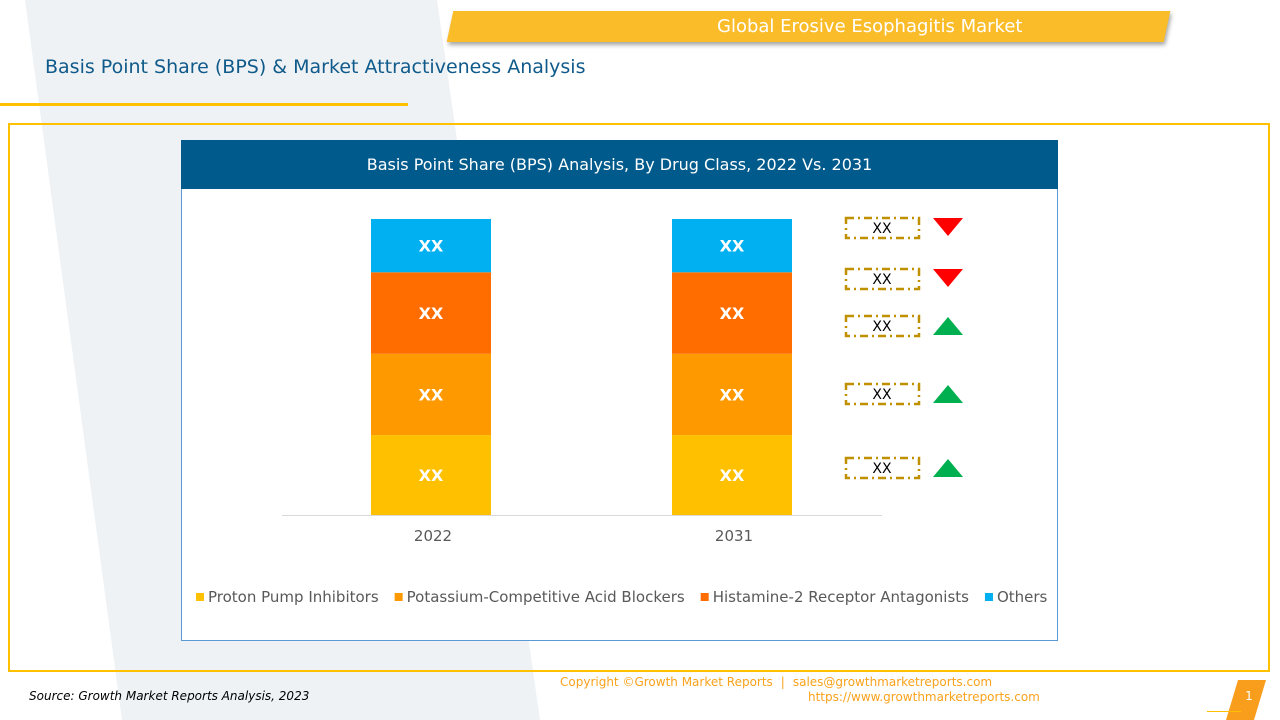  Describe the element at coordinates (924, 697) in the screenshot. I see `website-link: https://www.growthmarketreports.com` at that location.